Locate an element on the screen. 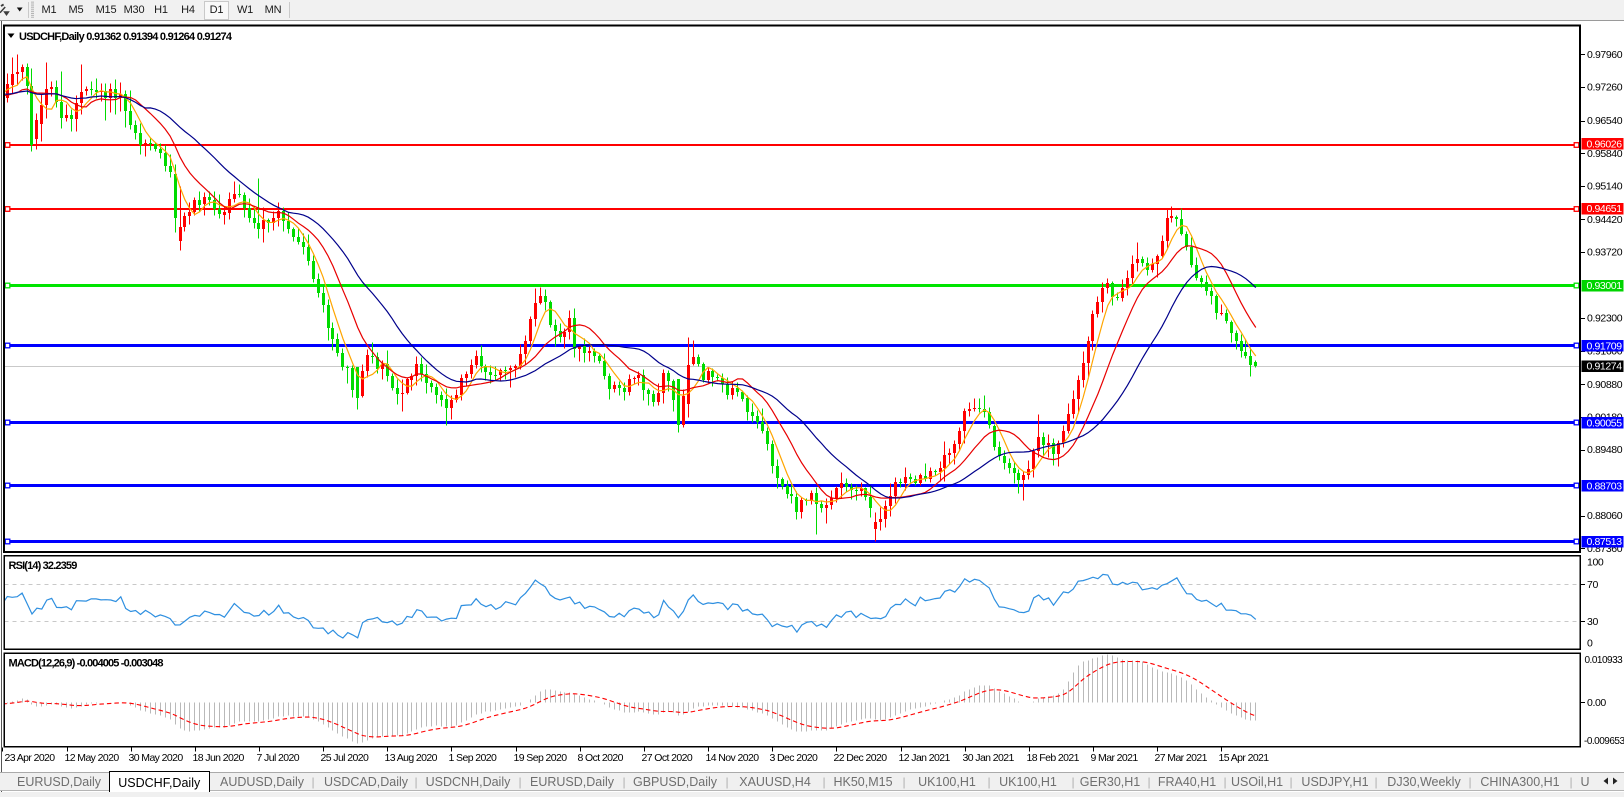 The height and width of the screenshot is (797, 1624). svg-text: 23 Apr 2020 is located at coordinates (30, 758).